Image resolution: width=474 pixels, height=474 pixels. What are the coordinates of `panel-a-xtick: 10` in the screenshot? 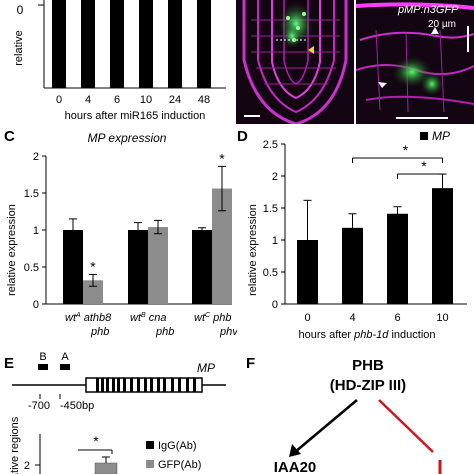 It's located at (146, 100).